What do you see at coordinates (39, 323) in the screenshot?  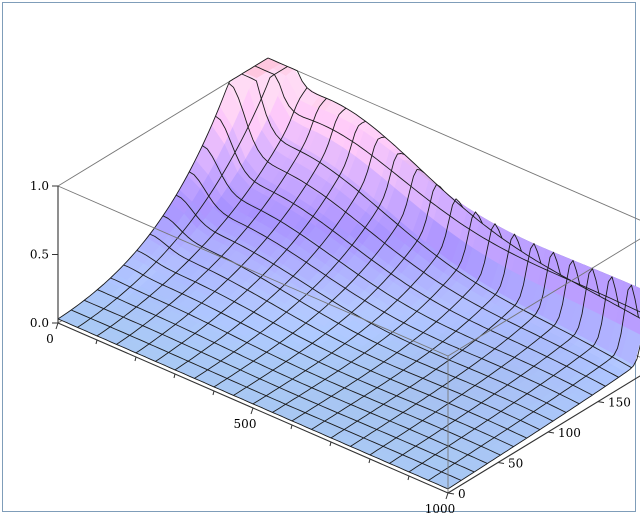 I see `z-tick-label: 0.0` at bounding box center [39, 323].